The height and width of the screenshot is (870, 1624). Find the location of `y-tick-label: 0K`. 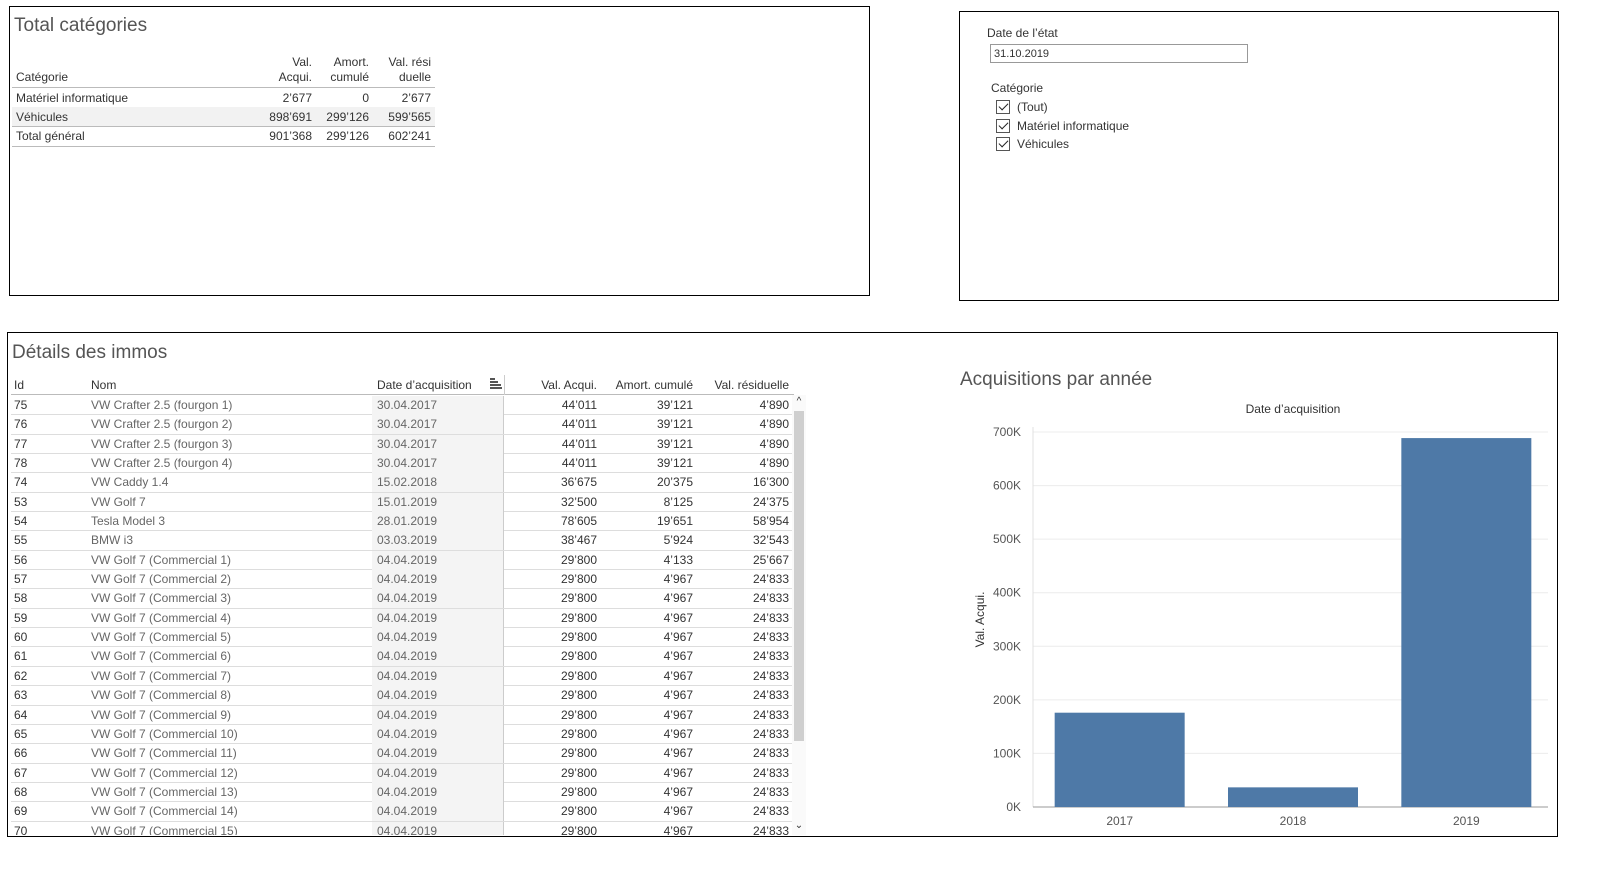

y-tick-label: 0K is located at coordinates (1013, 807).